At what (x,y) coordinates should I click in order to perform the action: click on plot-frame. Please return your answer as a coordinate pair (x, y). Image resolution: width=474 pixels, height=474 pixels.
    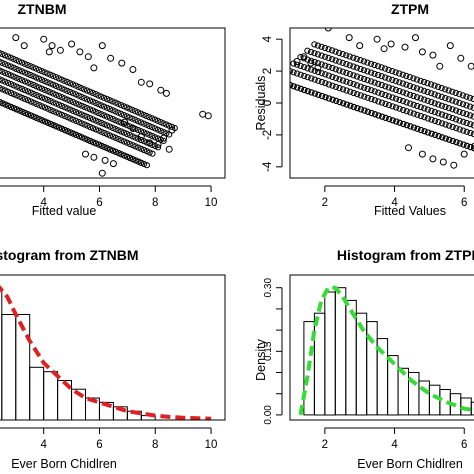
    Looking at the image, I should click on (381, 347).